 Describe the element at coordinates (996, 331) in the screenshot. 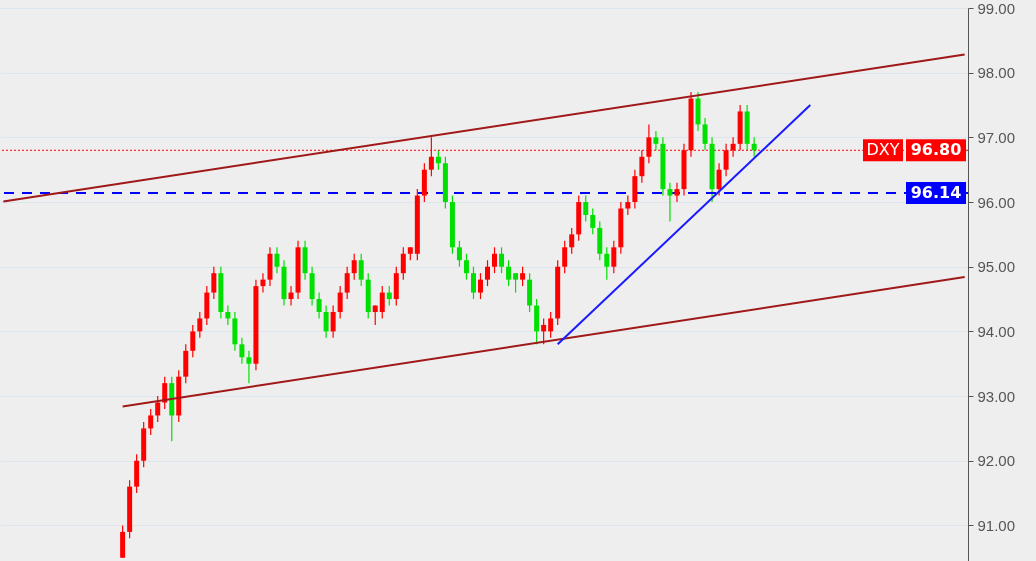

I see `y-tick-label: 94.00` at that location.